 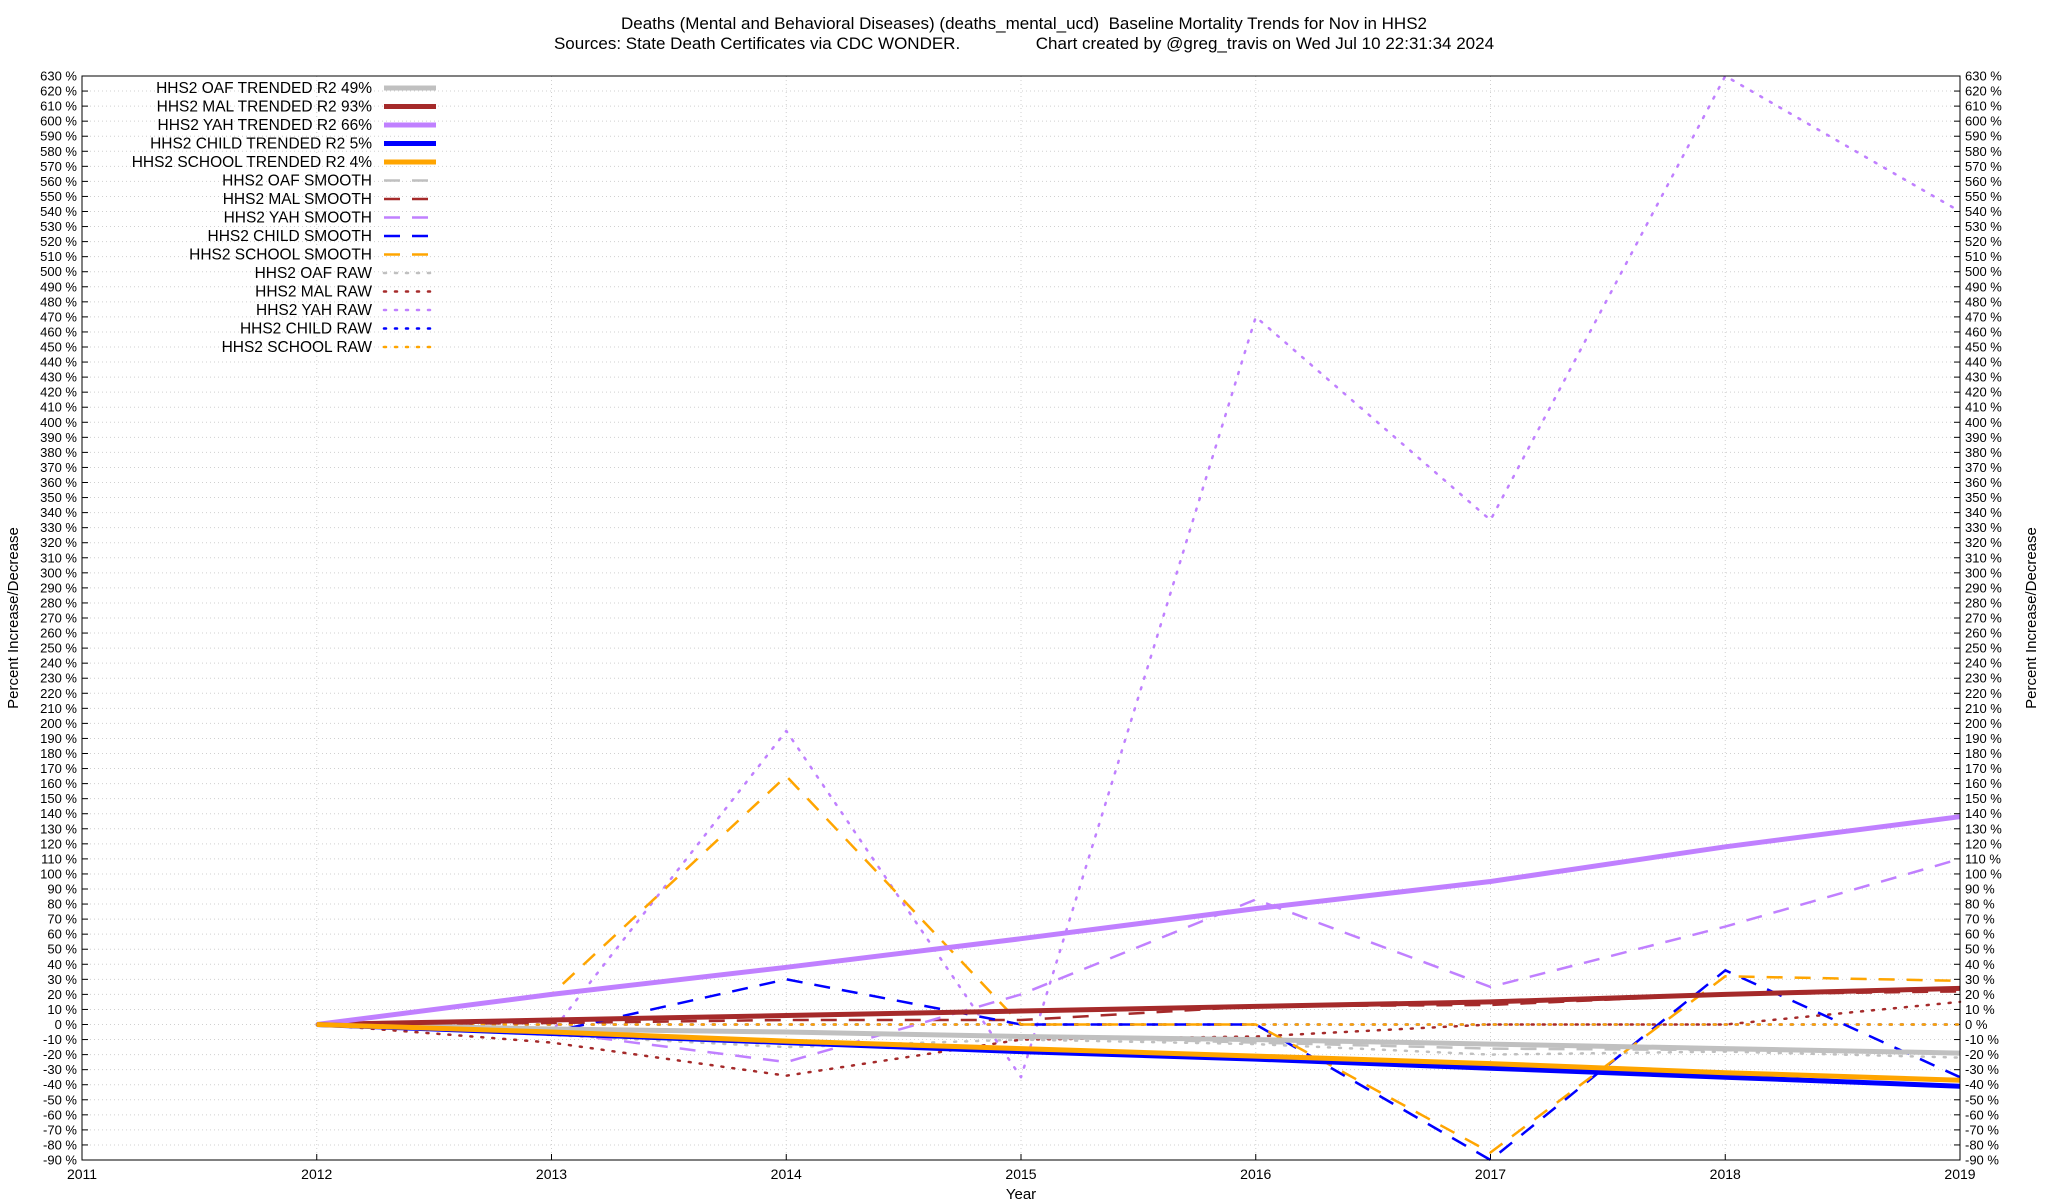 I want to click on y-tick-label: 370 %, so click(x=58, y=467).